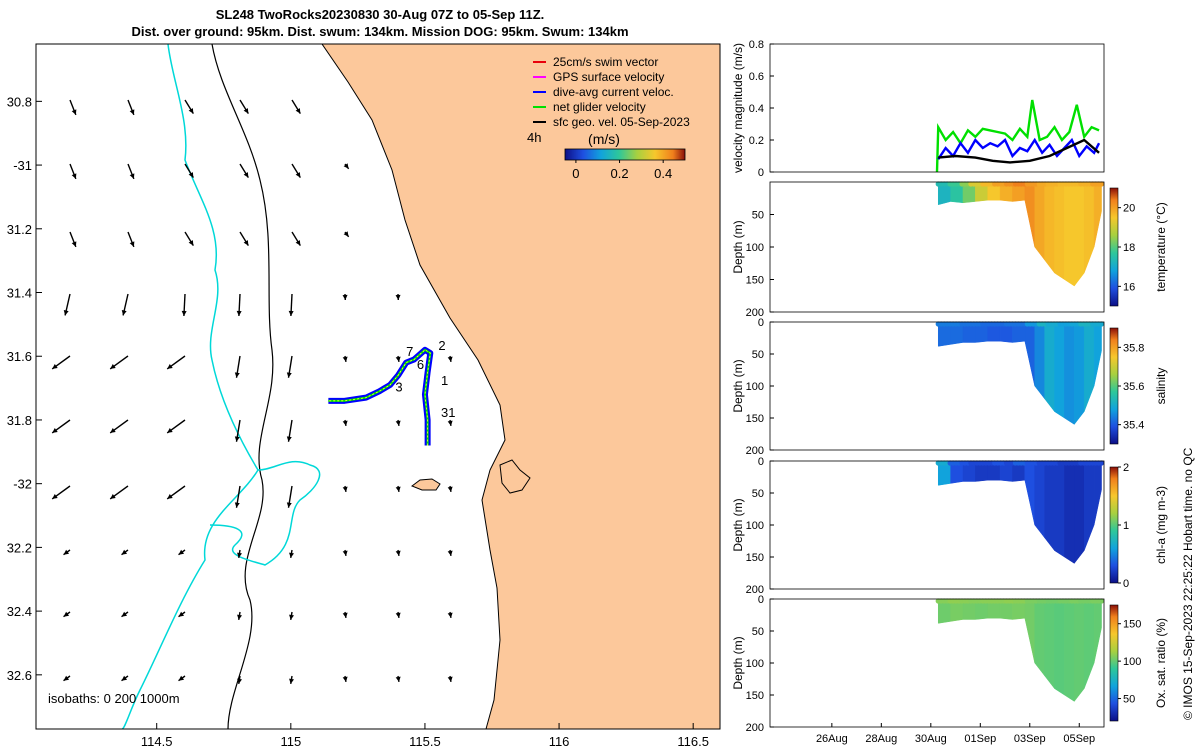 This screenshot has height=750, width=1200. Describe the element at coordinates (24, 388) in the screenshot. I see `map-y-ticks: 30.8 -31 31.2 31.4 31.6 31.8 -32 32.2 32.4 32.6` at that location.